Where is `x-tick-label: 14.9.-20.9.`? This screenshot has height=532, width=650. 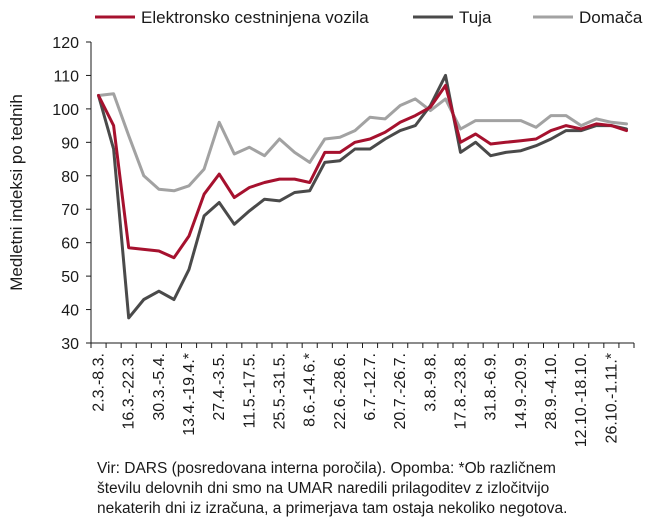 x-tick-label: 14.9.-20.9. is located at coordinates (521, 391).